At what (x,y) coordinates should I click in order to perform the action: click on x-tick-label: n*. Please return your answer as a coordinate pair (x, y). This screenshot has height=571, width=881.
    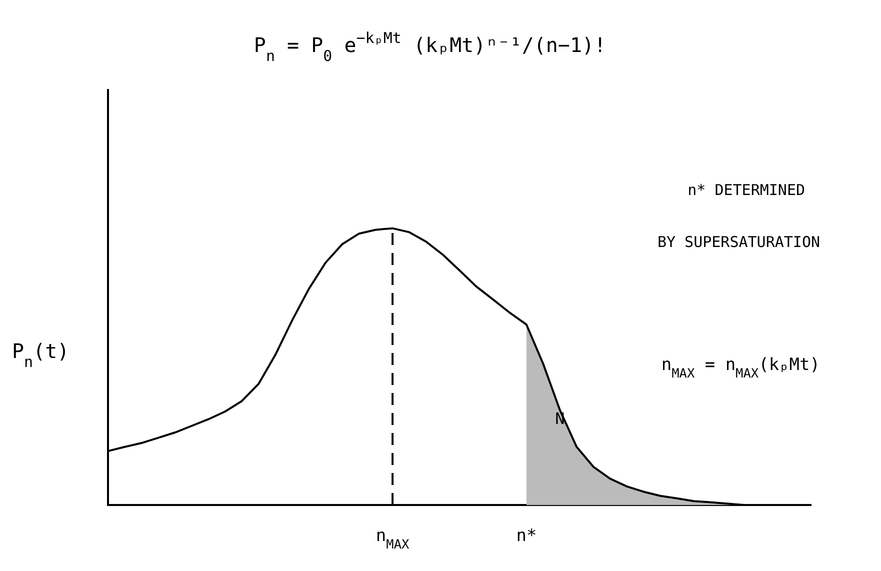
    Looking at the image, I should click on (526, 536).